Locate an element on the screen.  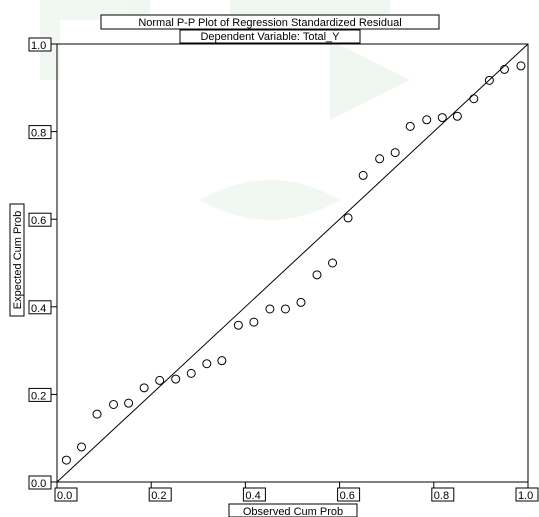
y-tick-label: 0.4 is located at coordinates (38, 309).